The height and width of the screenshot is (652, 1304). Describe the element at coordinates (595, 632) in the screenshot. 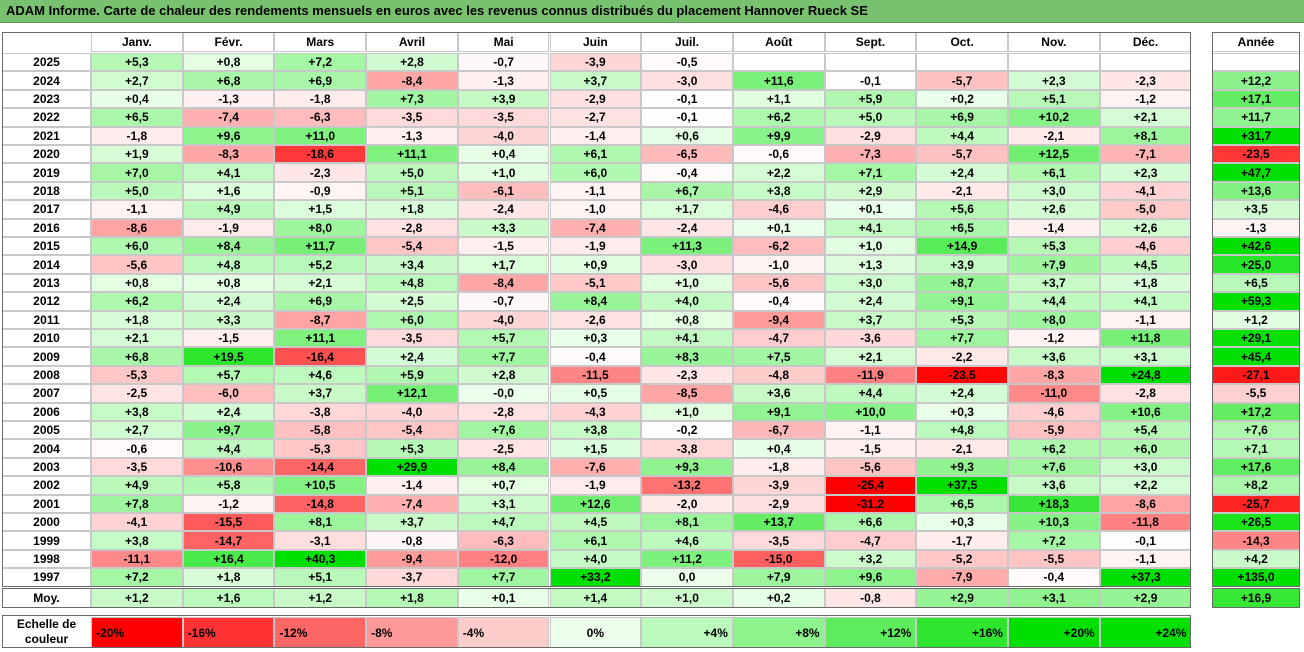

I see `legend-swatch: 0%` at that location.